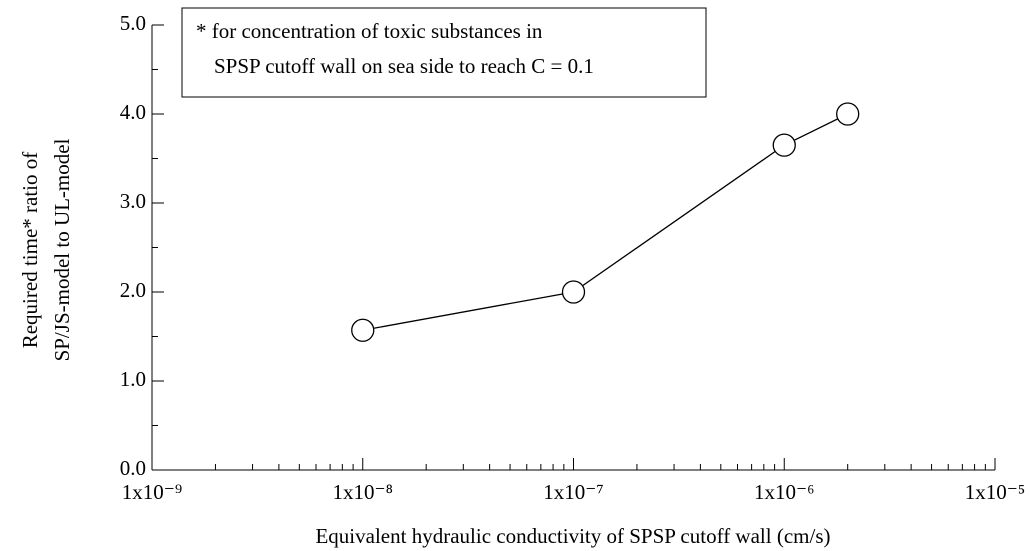  What do you see at coordinates (62, 249) in the screenshot?
I see `y-axis-label: SP/JS-model to UL-model` at bounding box center [62, 249].